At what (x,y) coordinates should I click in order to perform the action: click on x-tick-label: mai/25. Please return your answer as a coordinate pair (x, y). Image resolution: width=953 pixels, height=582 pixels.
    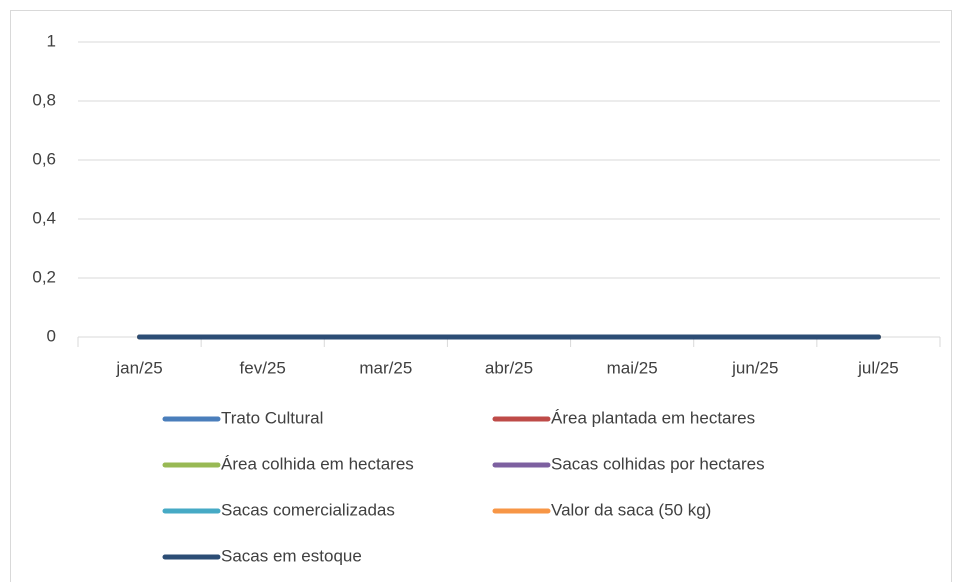
    Looking at the image, I should click on (632, 367).